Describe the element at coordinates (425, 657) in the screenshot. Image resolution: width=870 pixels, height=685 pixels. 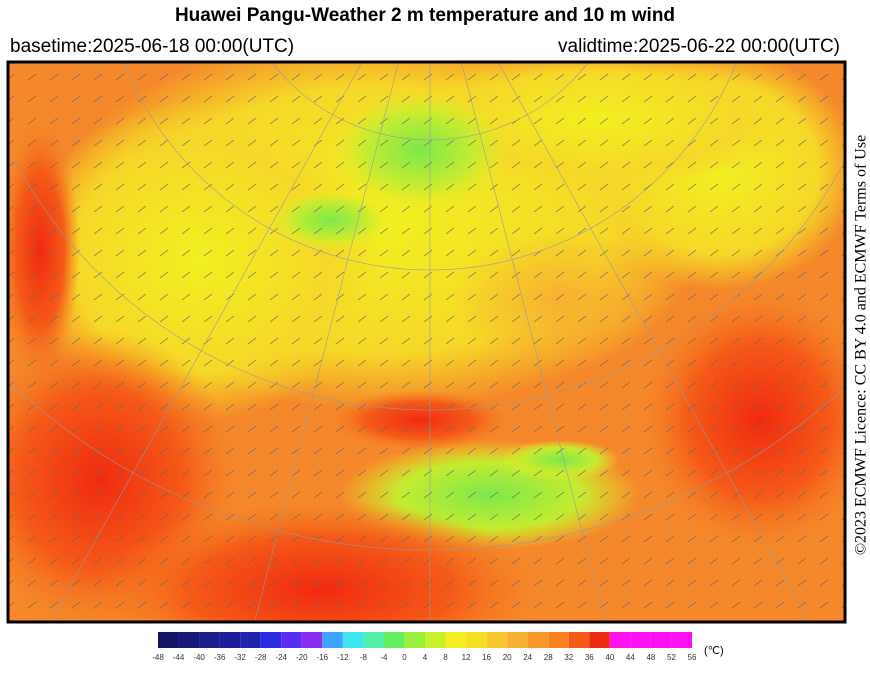
I see `colorbar-tick-label: 4` at that location.